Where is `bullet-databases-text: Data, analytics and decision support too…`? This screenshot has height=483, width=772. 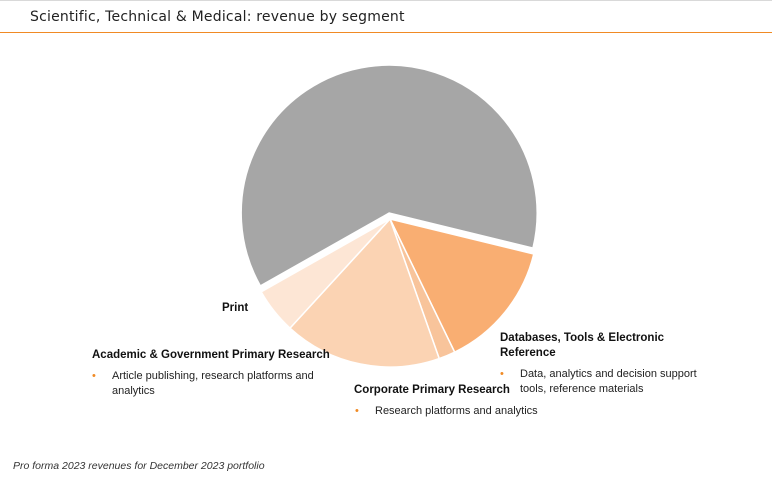
bullet-databases-text: Data, analytics and decision support too… is located at coordinates (608, 381).